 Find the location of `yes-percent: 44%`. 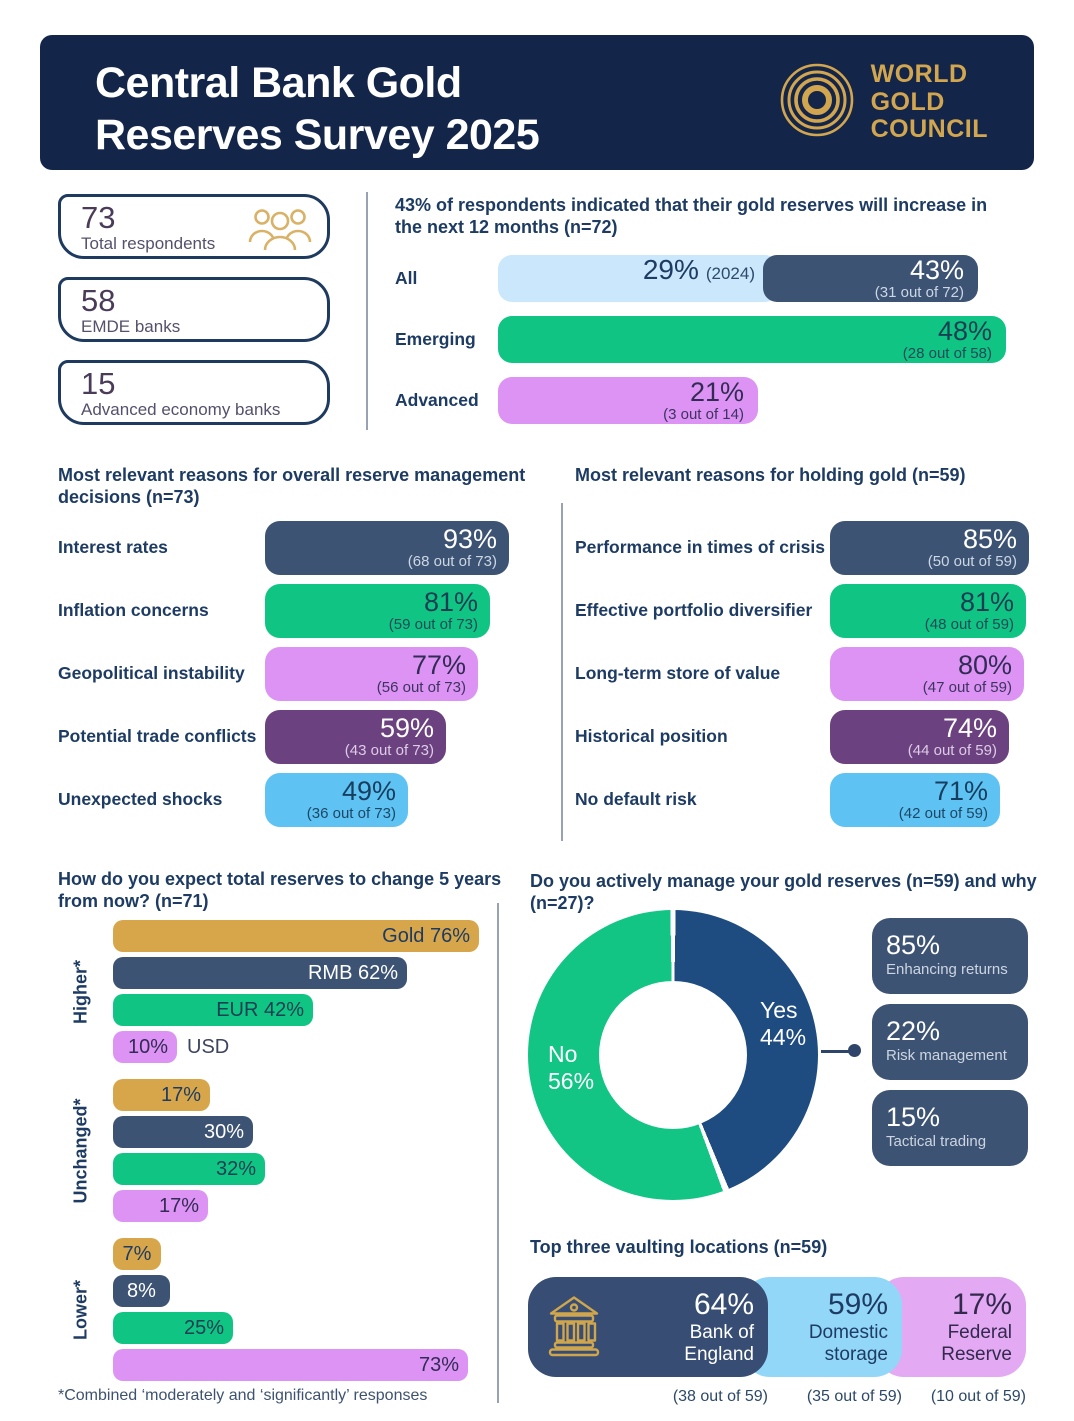

yes-percent: 44% is located at coordinates (783, 1037).